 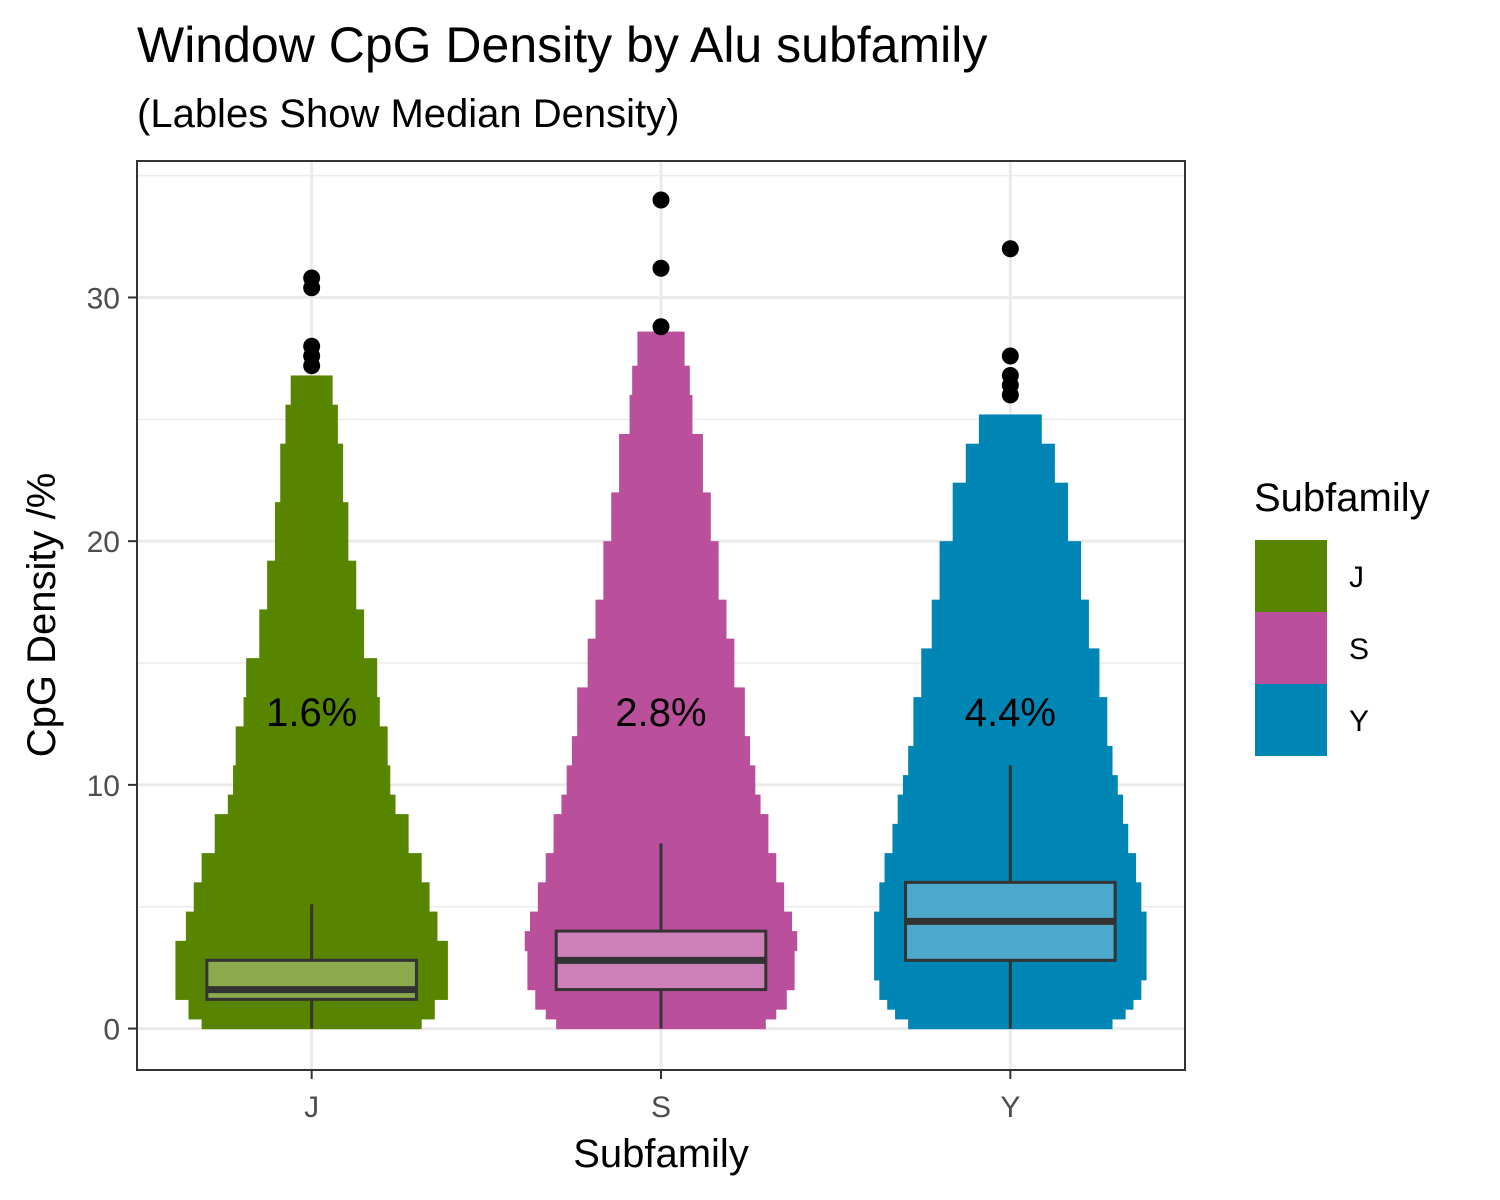 What do you see at coordinates (1010, 897) in the screenshot?
I see `boxplot-Y` at bounding box center [1010, 897].